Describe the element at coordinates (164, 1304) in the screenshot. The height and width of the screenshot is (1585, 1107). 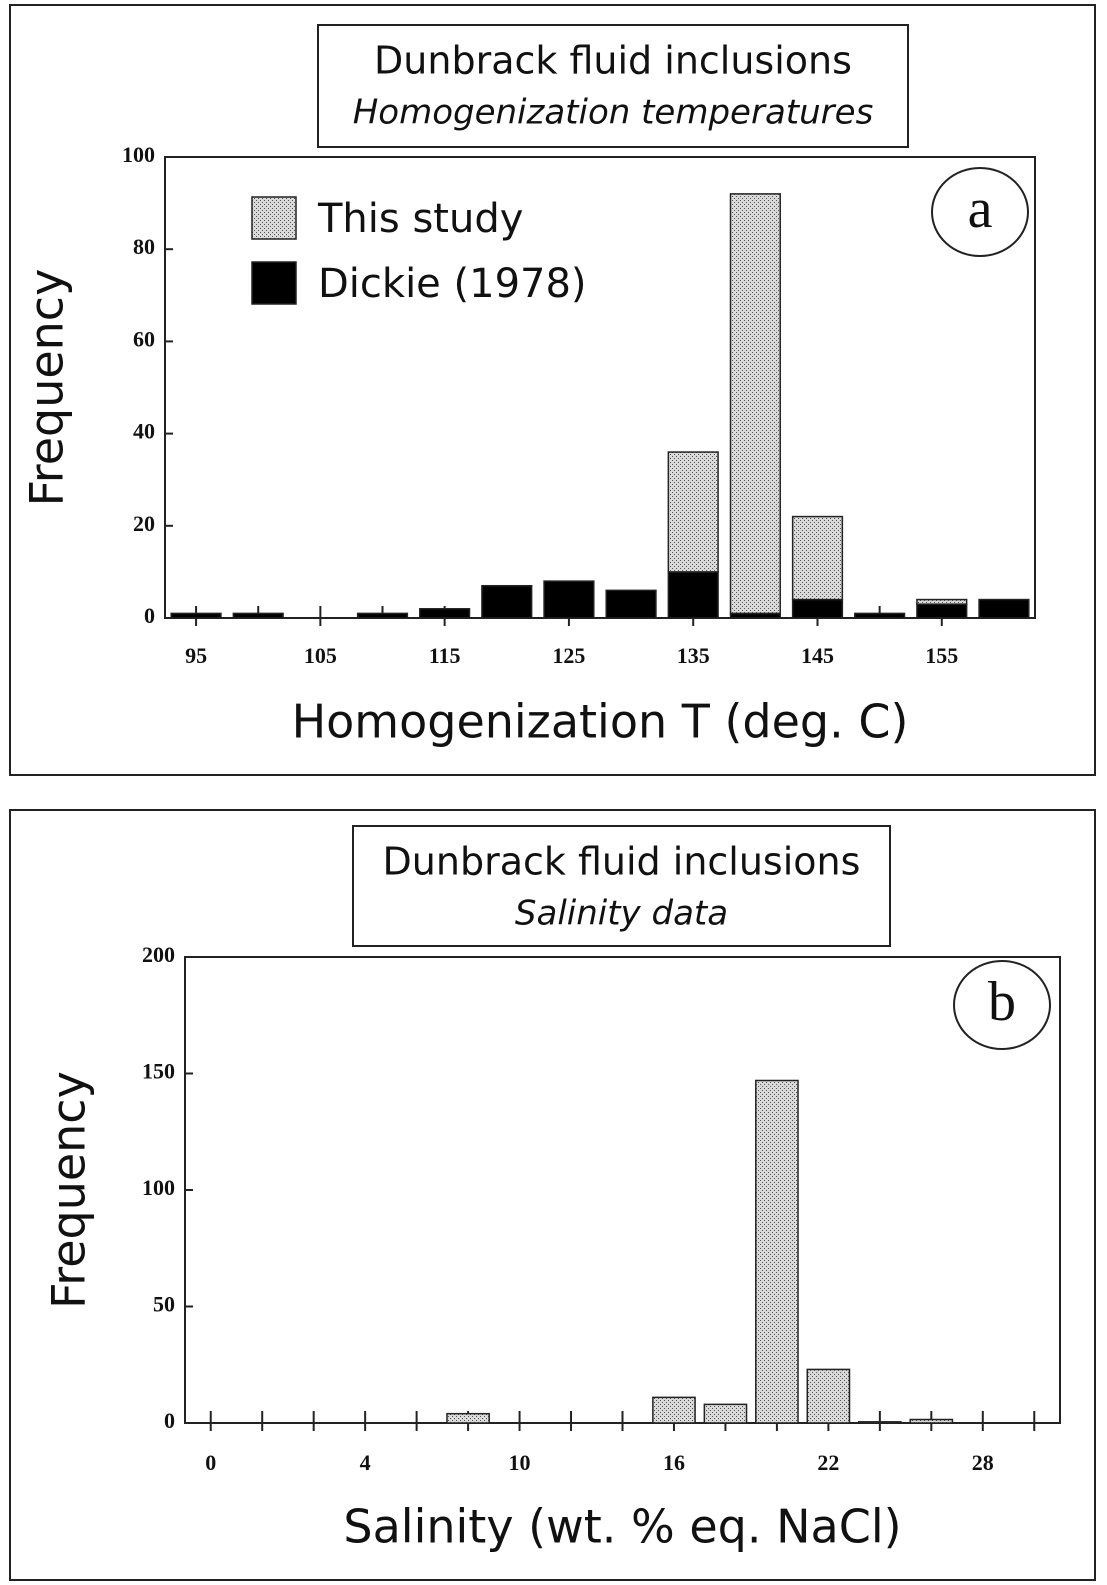
I see `y-tick-label: 50` at that location.